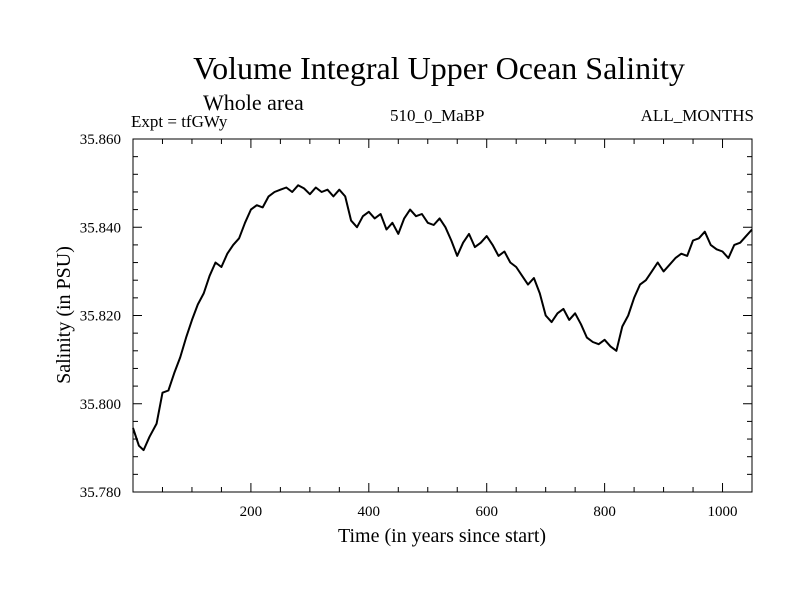 The height and width of the screenshot is (600, 800). Describe the element at coordinates (486, 512) in the screenshot. I see `x-tick-label: 600` at that location.